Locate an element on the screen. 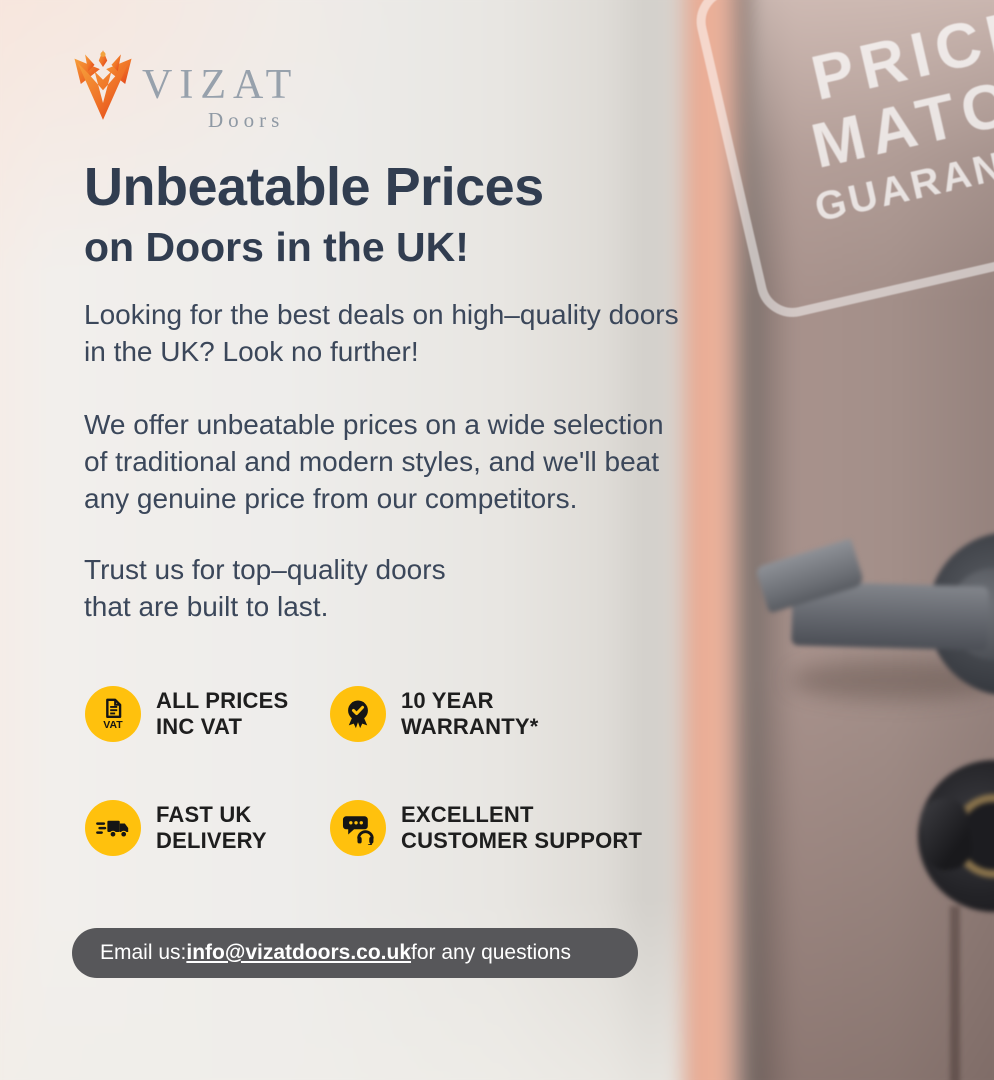 The height and width of the screenshot is (1080, 994). feature-10-year-warranty: 10 YEAR WARRANTY* is located at coordinates (434, 714).